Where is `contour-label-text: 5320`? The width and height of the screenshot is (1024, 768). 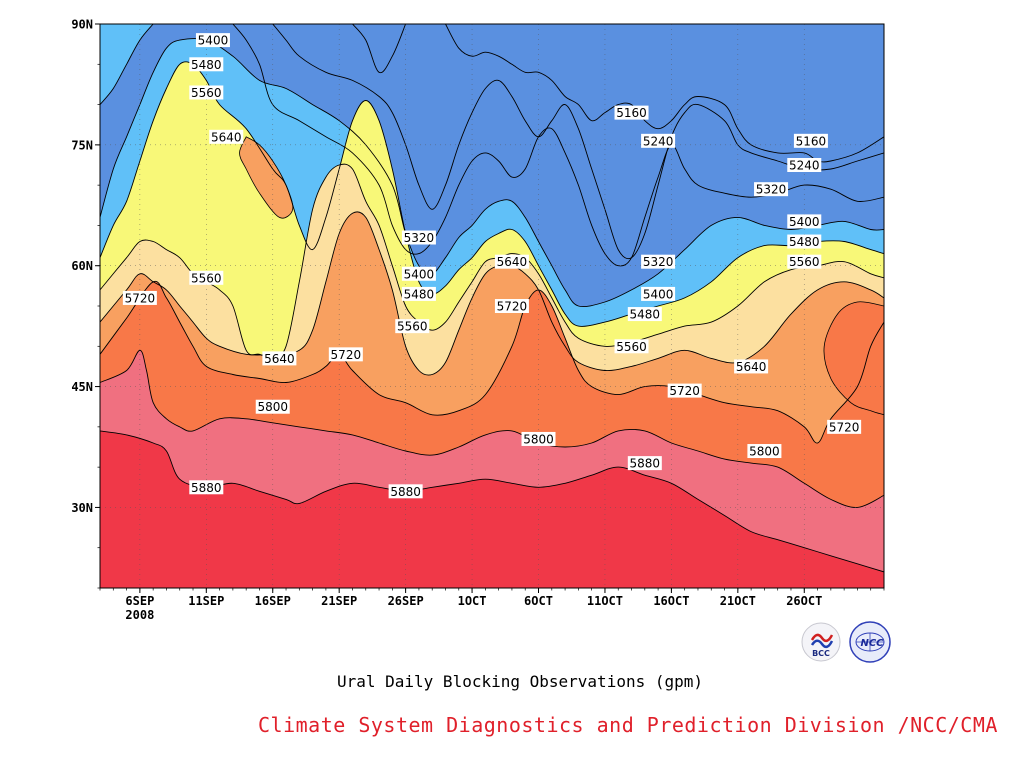
contour-label-text: 5320 is located at coordinates (419, 238).